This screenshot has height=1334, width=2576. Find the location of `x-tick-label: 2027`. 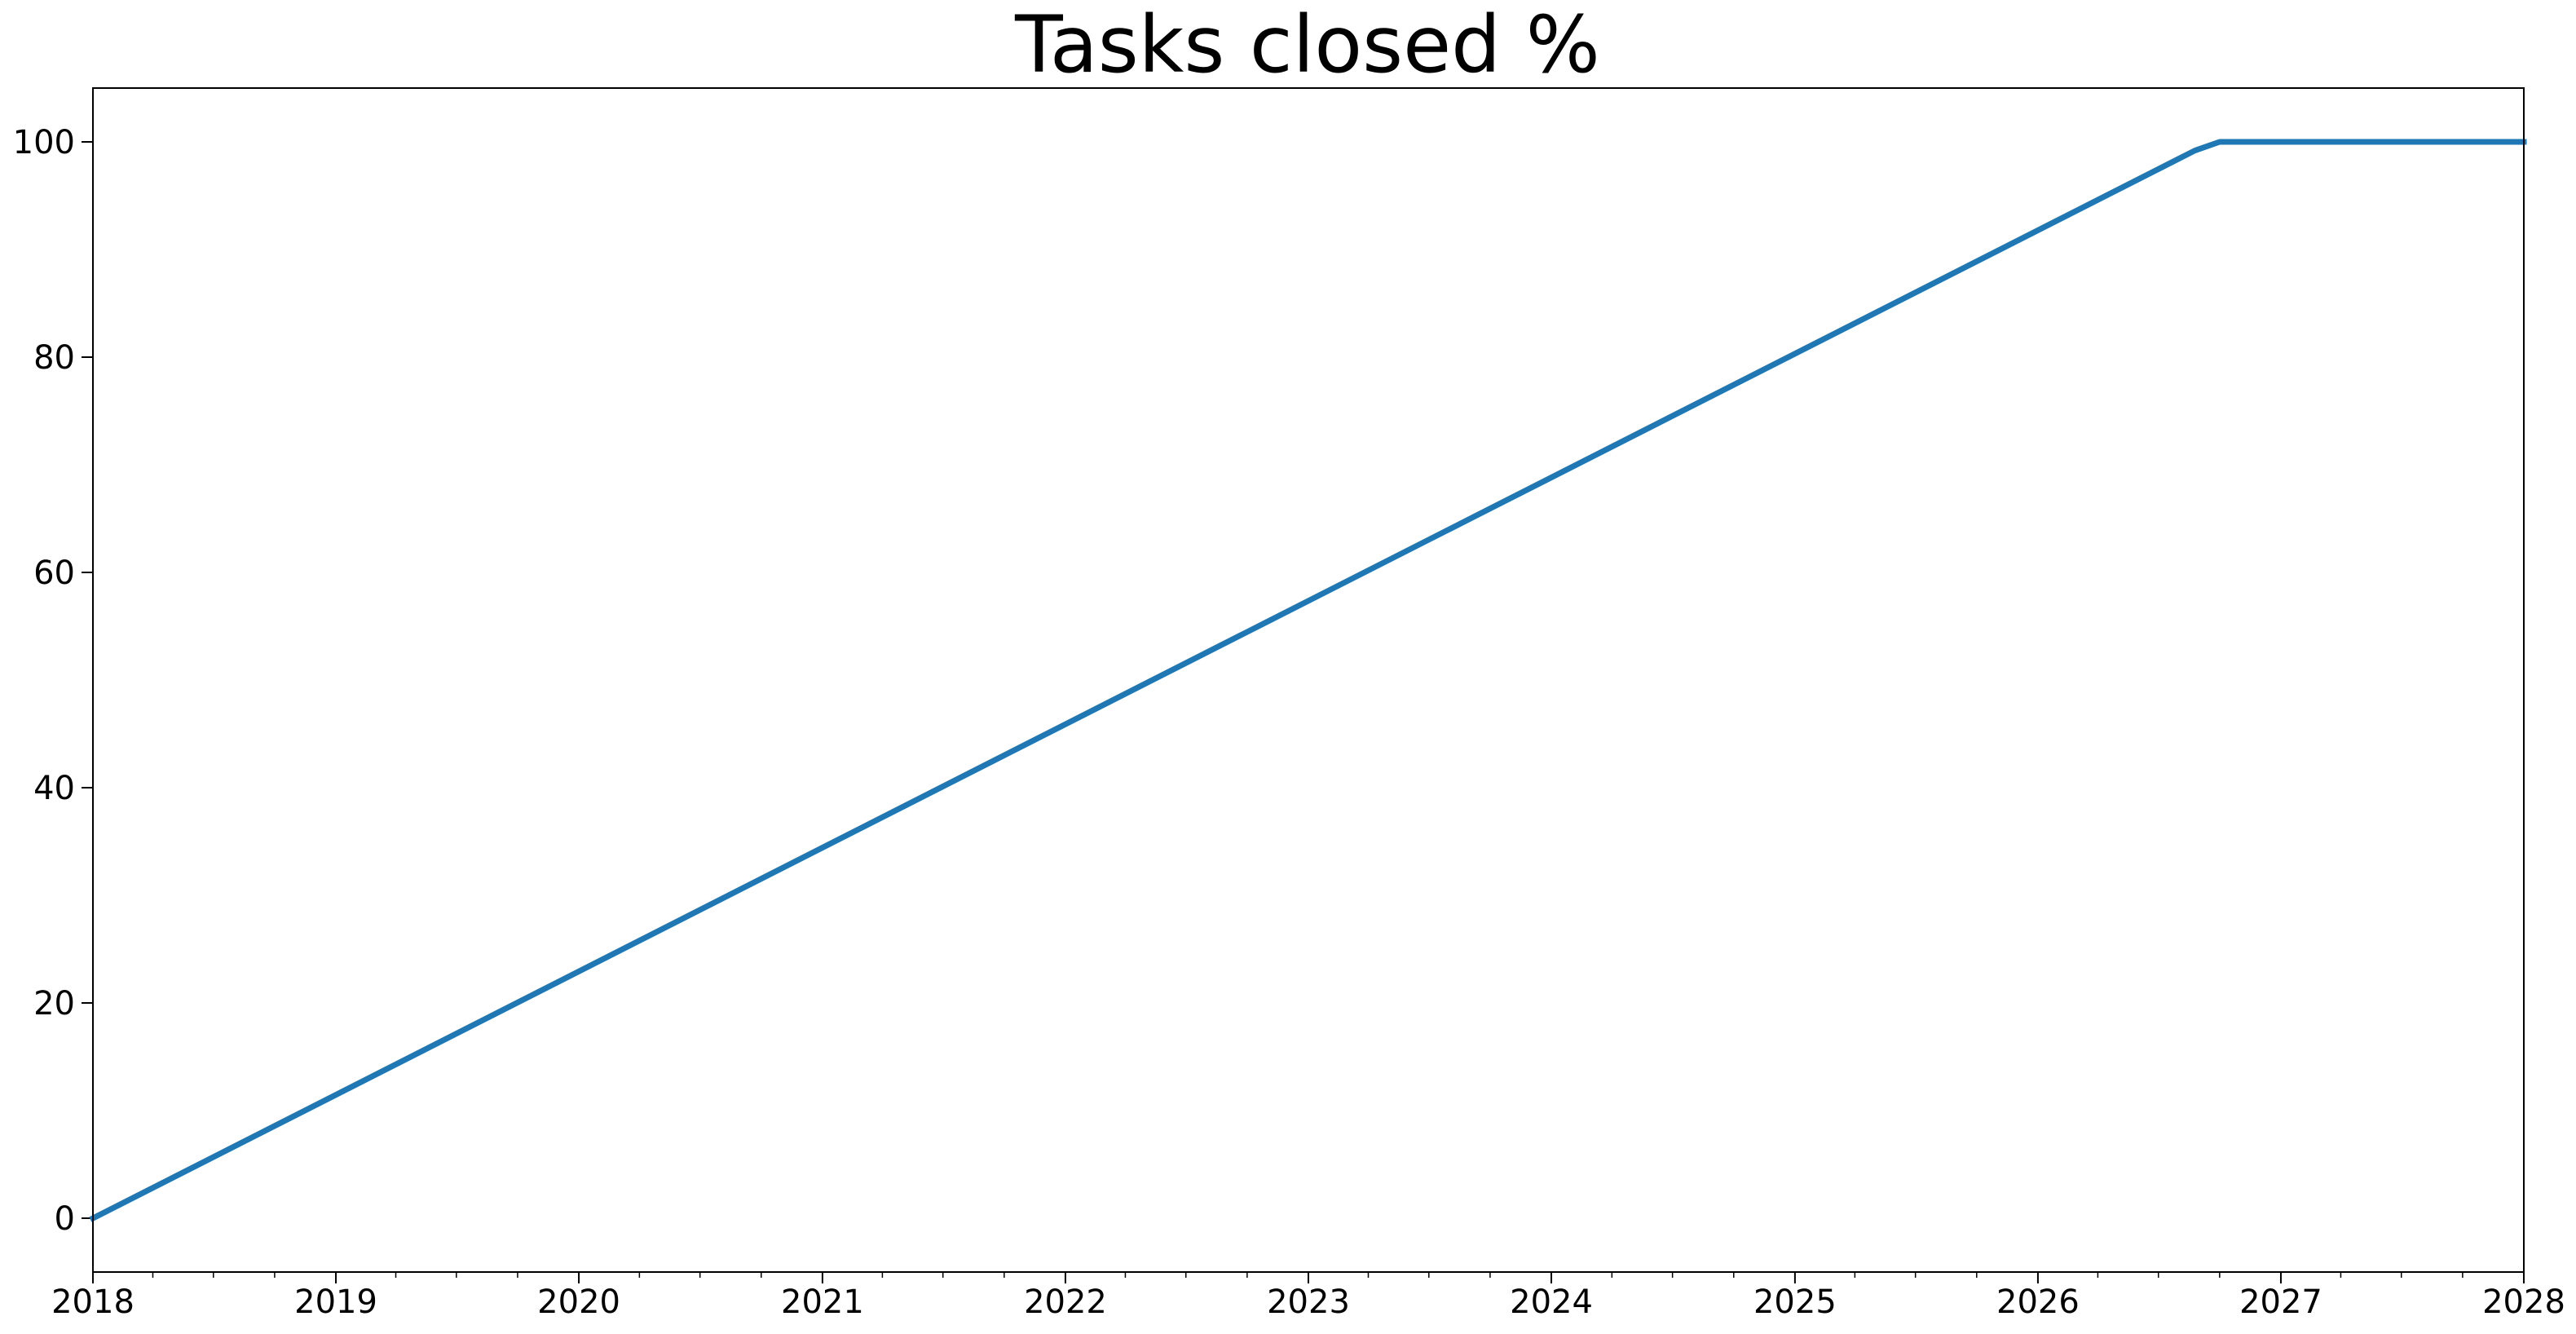

x-tick-label: 2027 is located at coordinates (2280, 1302).